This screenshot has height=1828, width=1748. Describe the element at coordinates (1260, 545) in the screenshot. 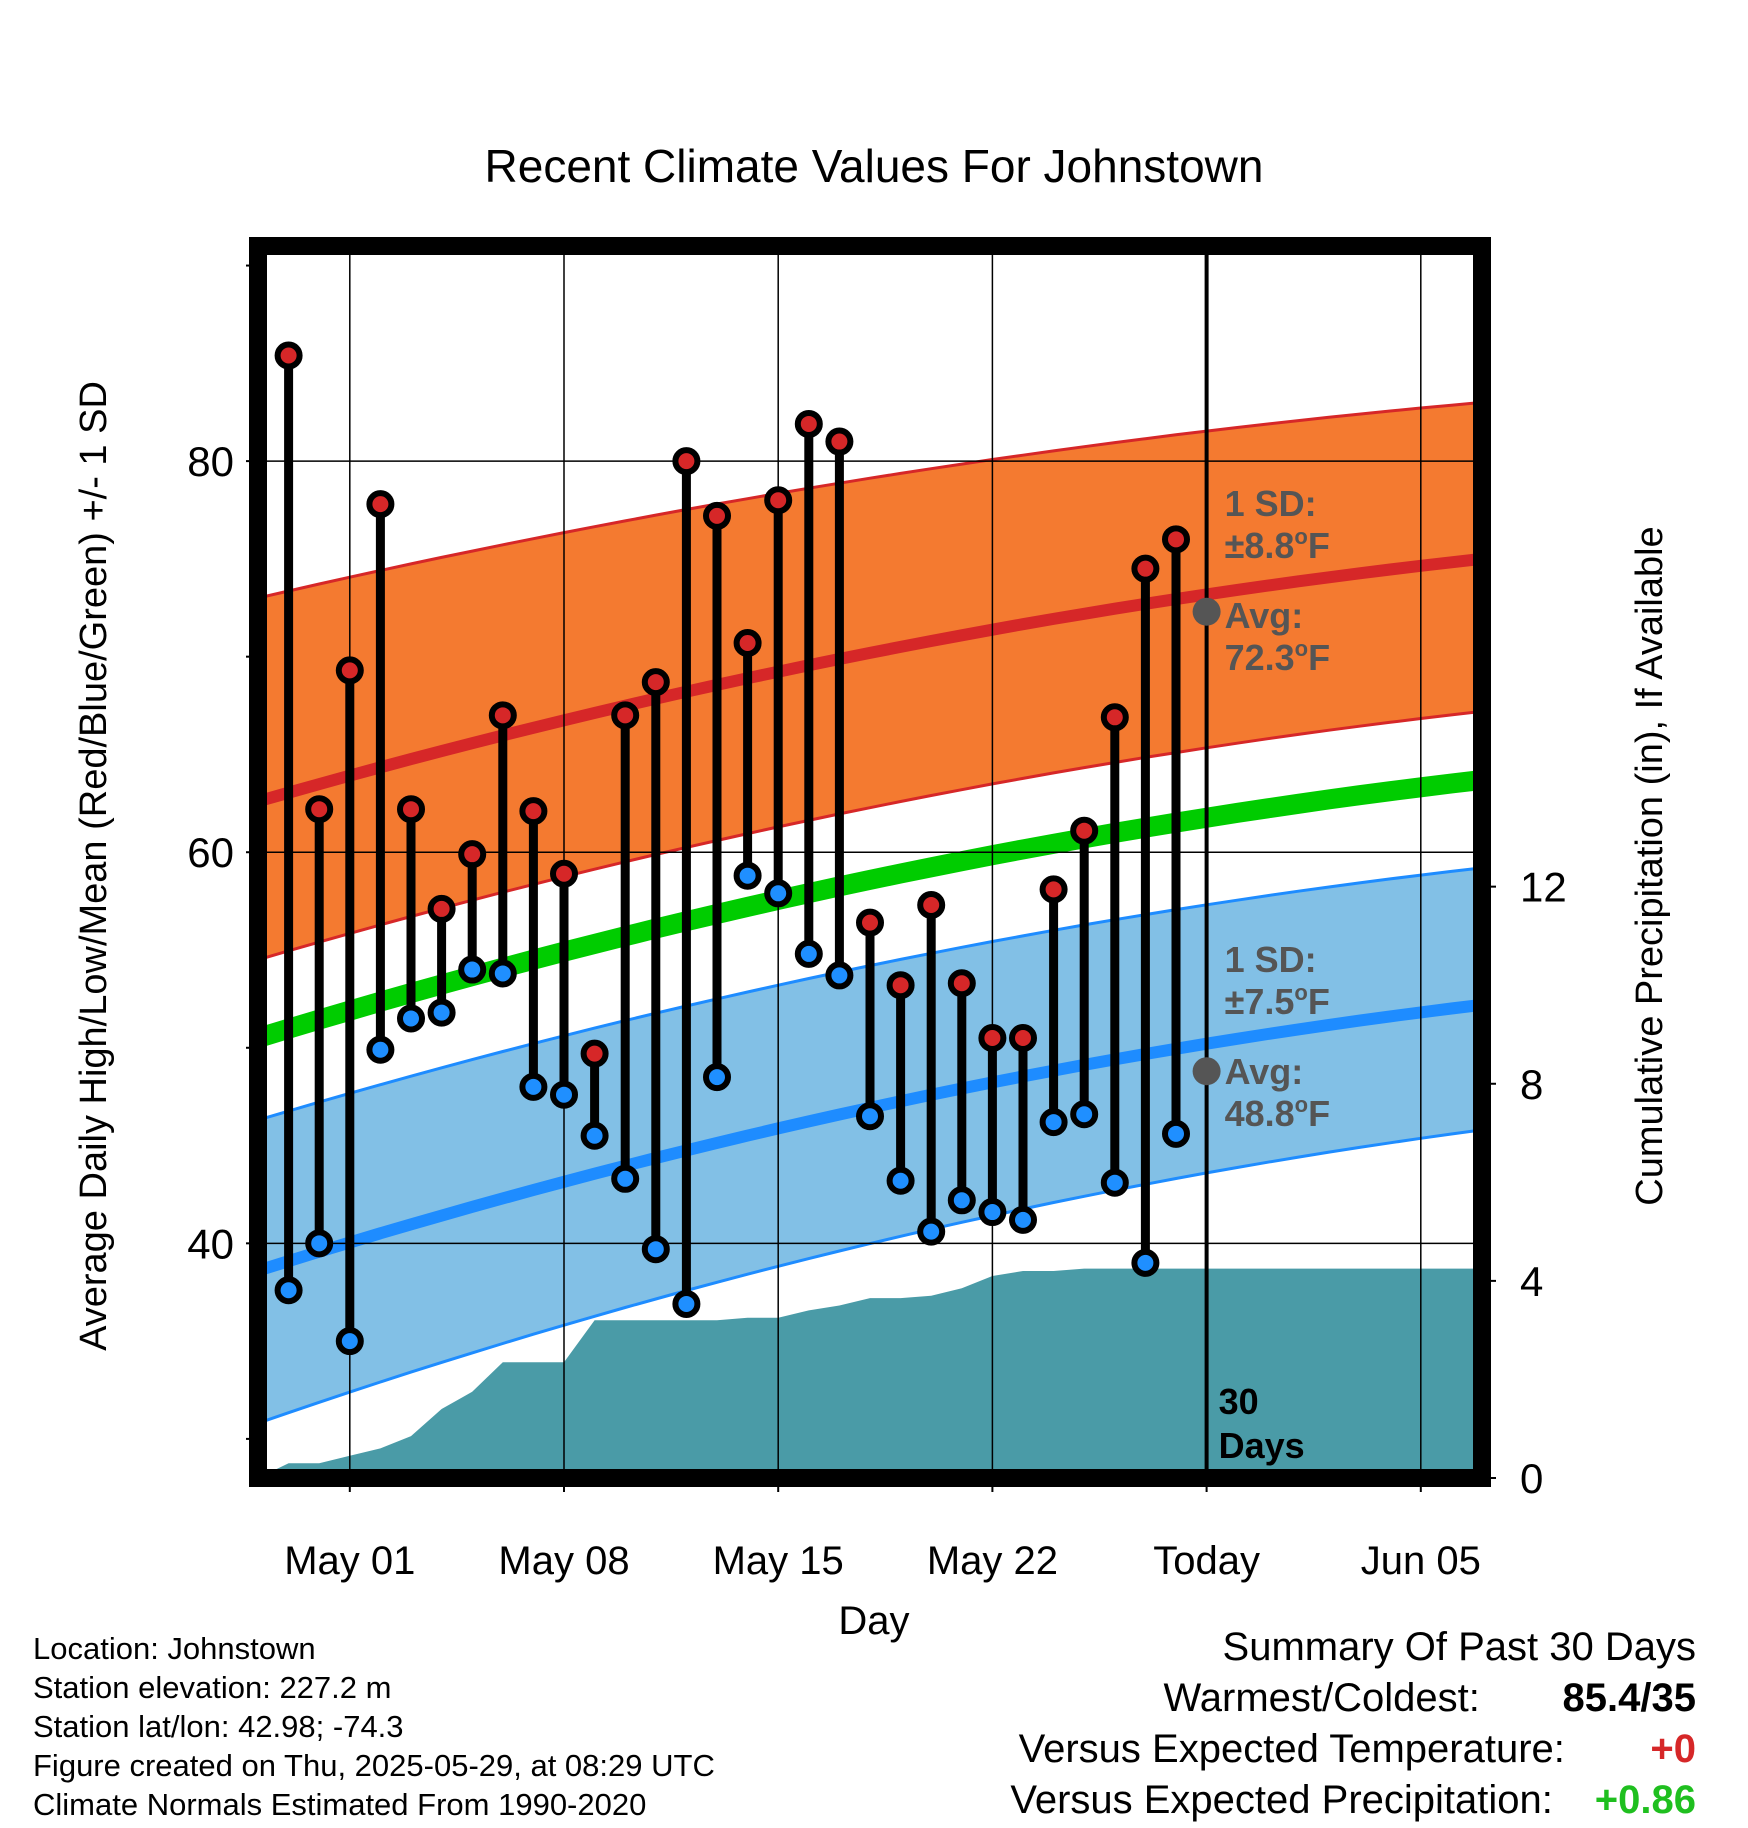

I see `high-sd-annotation-line: ±8.8` at that location.